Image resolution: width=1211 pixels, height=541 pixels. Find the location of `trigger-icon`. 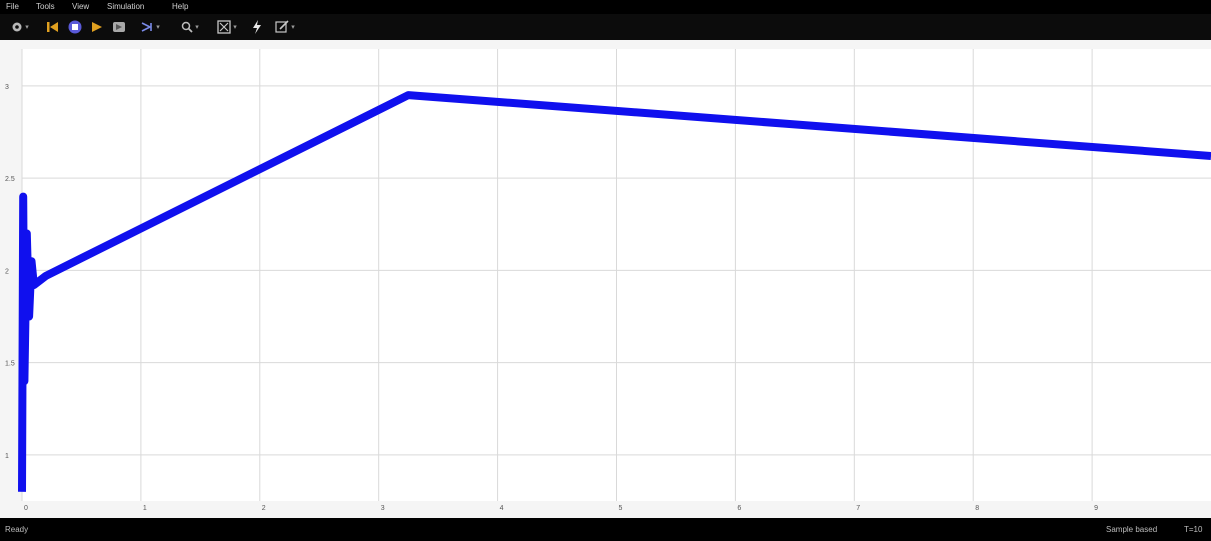

trigger-icon is located at coordinates (257, 27).